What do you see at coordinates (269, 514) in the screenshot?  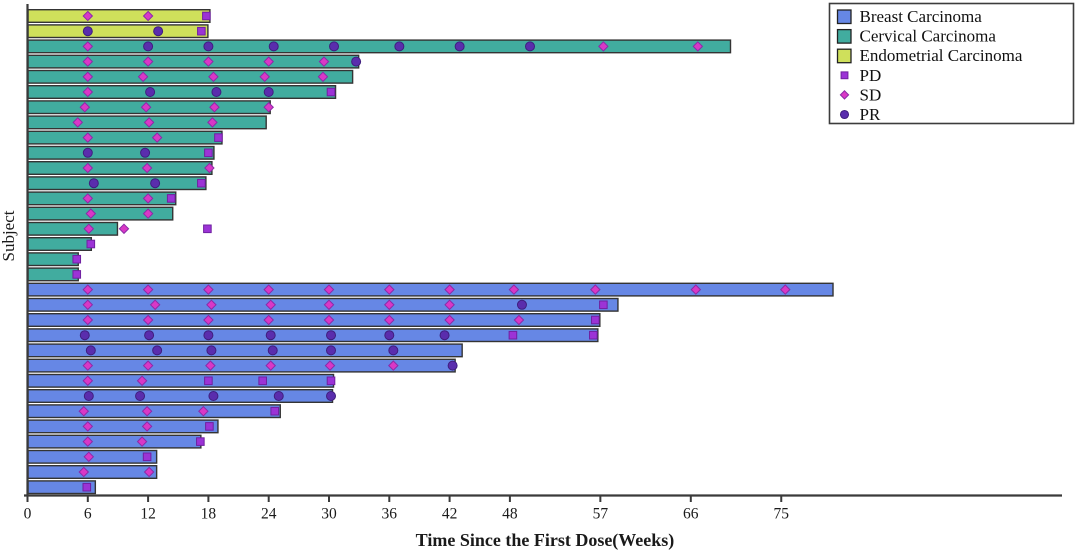 I see `x-tick-label: 24` at bounding box center [269, 514].